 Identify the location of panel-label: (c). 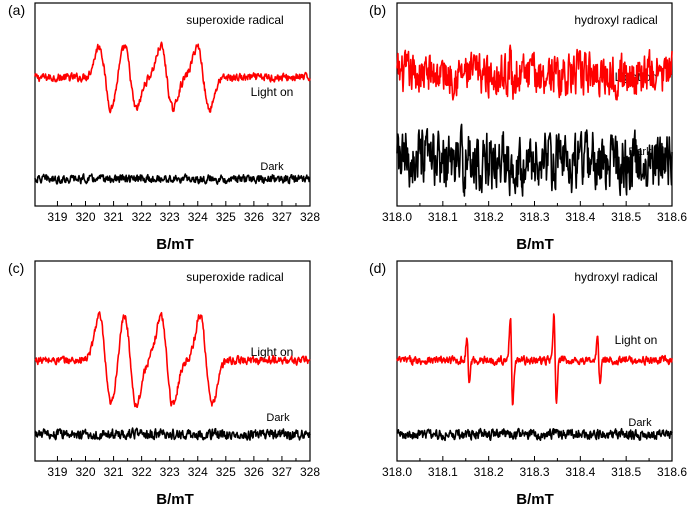
(16, 268).